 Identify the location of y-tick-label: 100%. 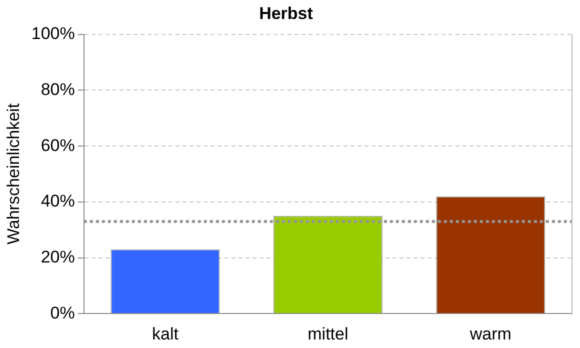
(53, 34).